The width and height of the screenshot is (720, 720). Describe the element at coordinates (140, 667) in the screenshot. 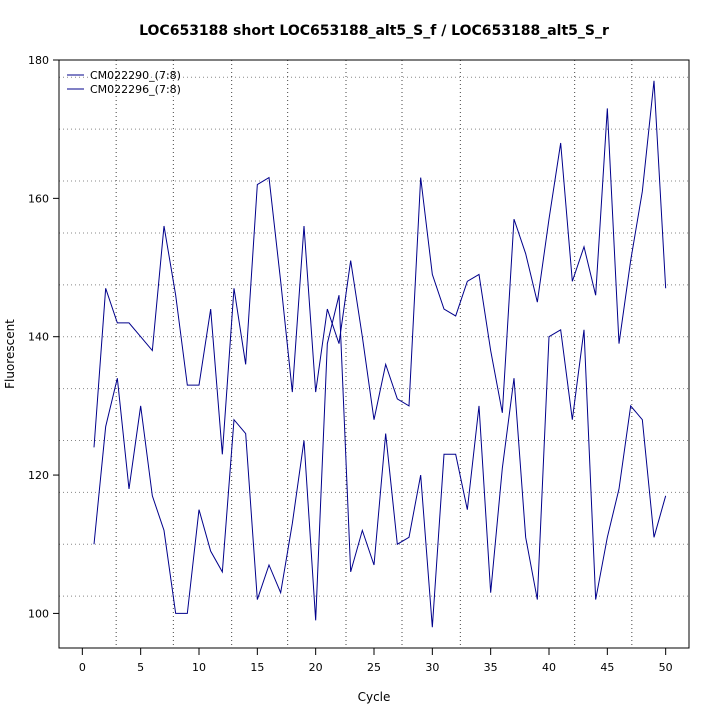

I see `x-tick-label: 5` at that location.